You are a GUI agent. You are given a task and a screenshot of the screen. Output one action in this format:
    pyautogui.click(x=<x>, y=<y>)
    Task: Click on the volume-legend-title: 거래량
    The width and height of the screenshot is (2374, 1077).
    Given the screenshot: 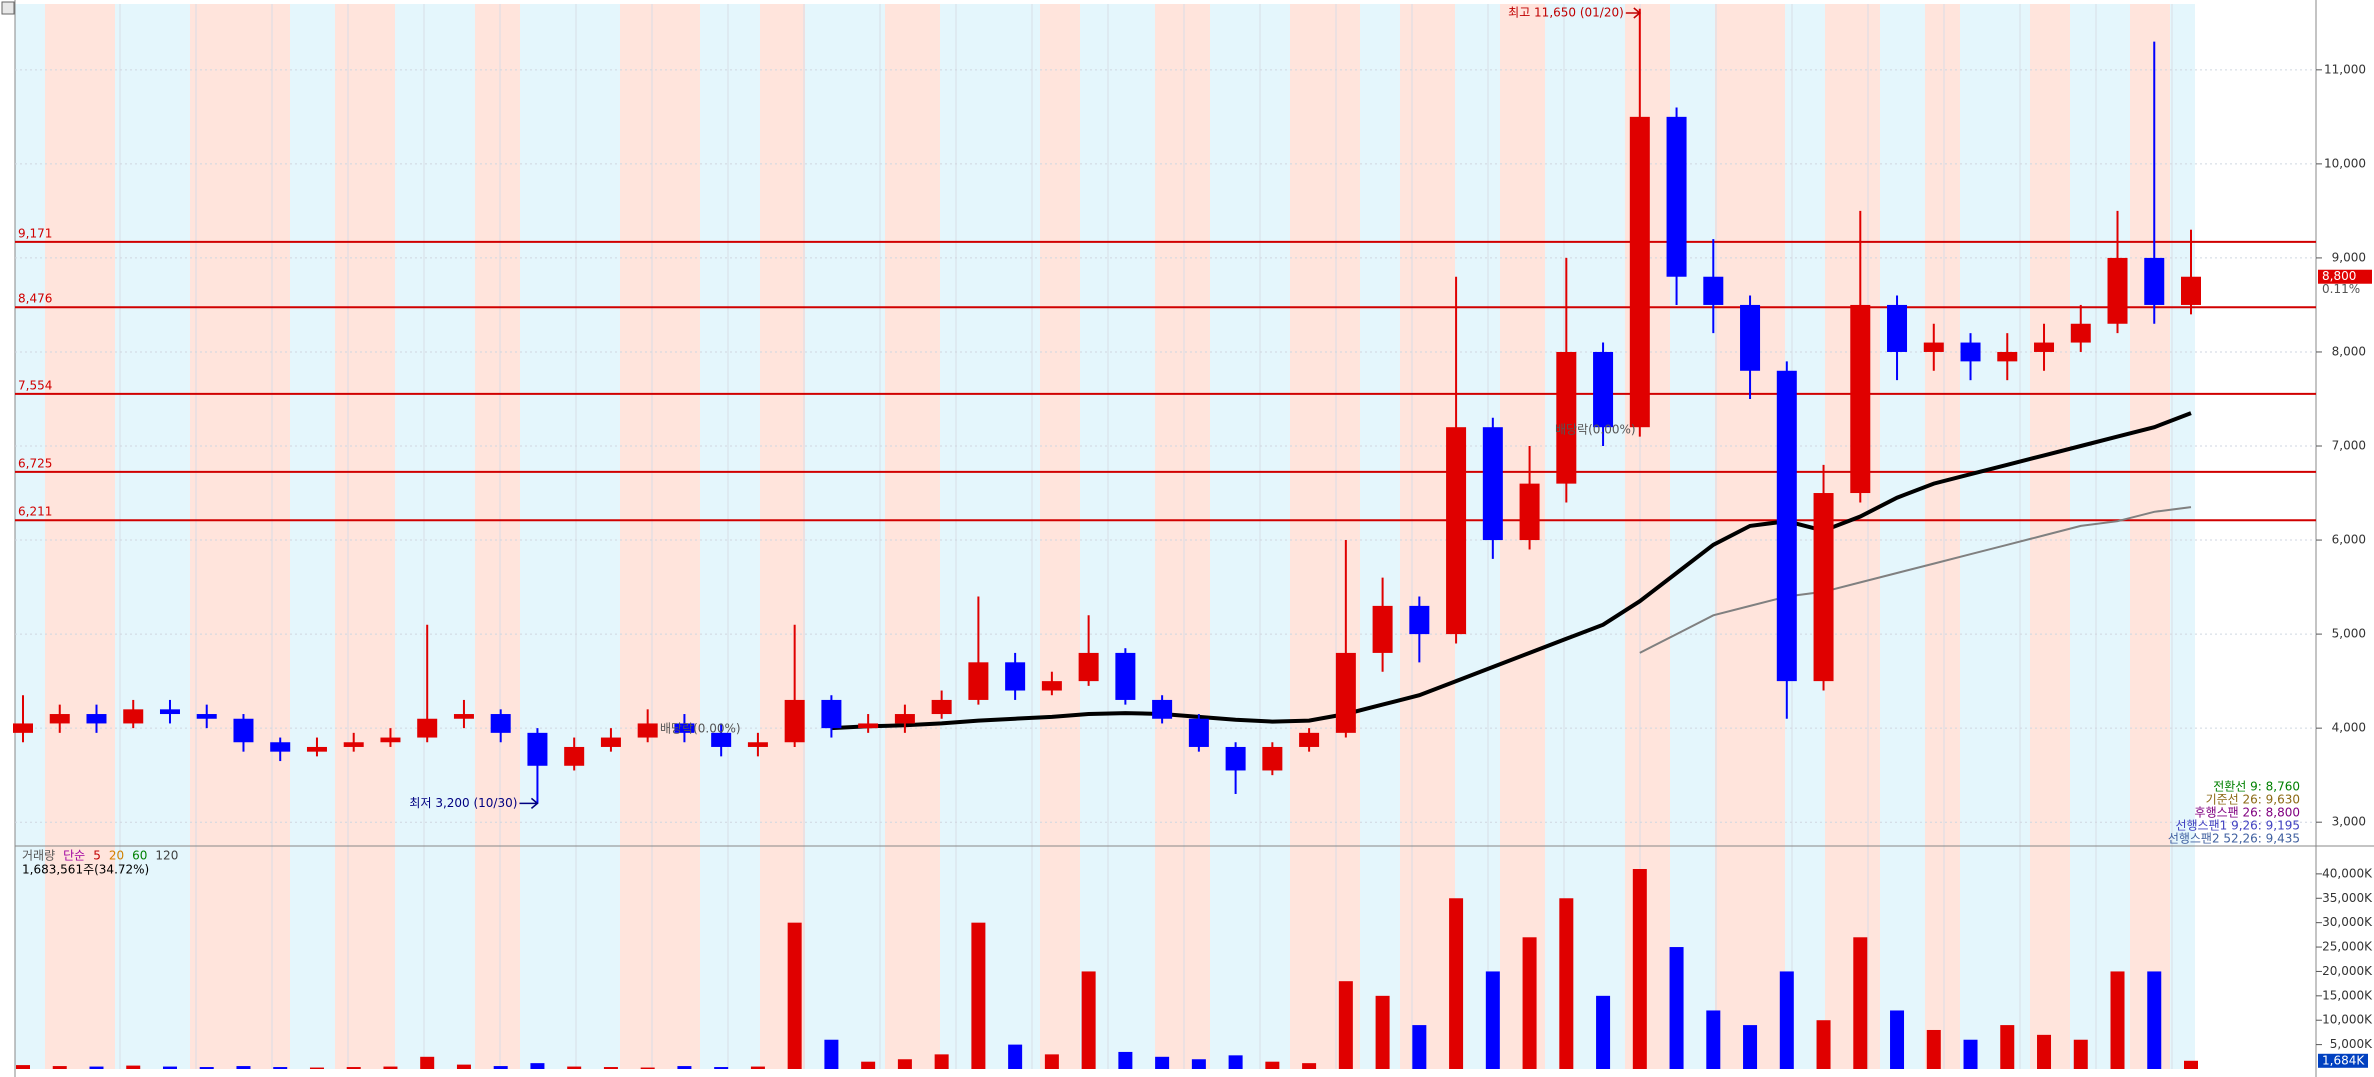 What is the action you would take?
    pyautogui.click(x=38, y=856)
    